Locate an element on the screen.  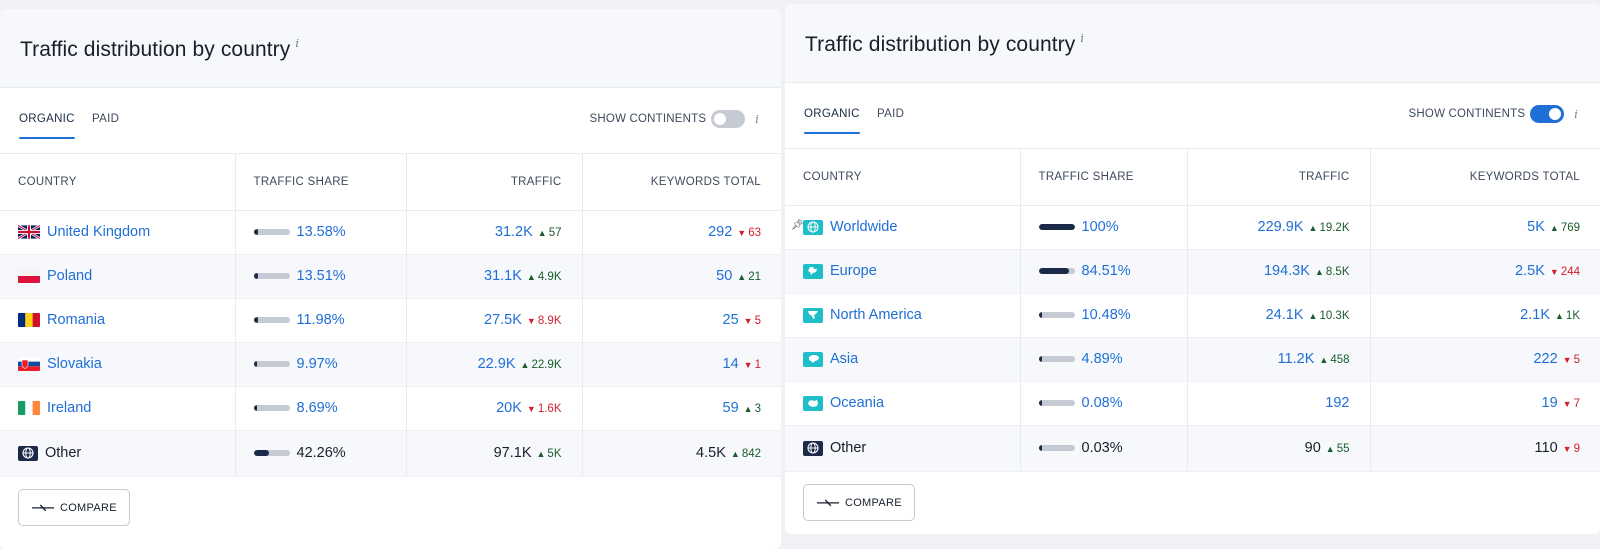
table-row: Other 42.26% 97.1K ▲ 5K 4.5K ▲ 842 is located at coordinates (390, 453).